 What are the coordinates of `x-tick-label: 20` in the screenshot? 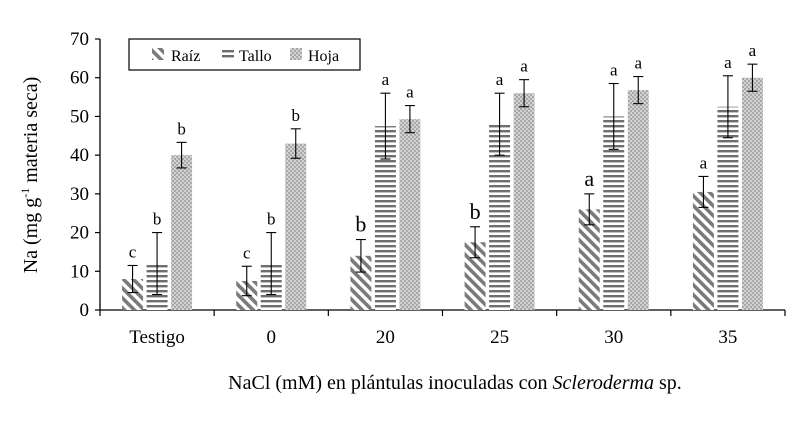 It's located at (385, 337).